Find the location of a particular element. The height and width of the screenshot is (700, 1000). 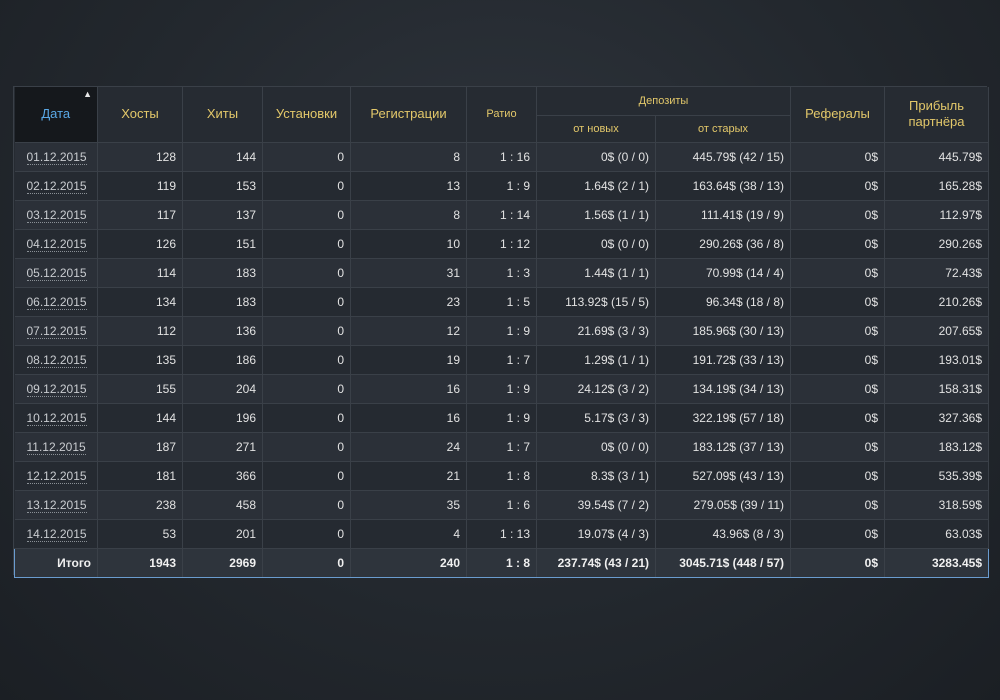

cell-date: 11.12.2015 is located at coordinates (56, 447).